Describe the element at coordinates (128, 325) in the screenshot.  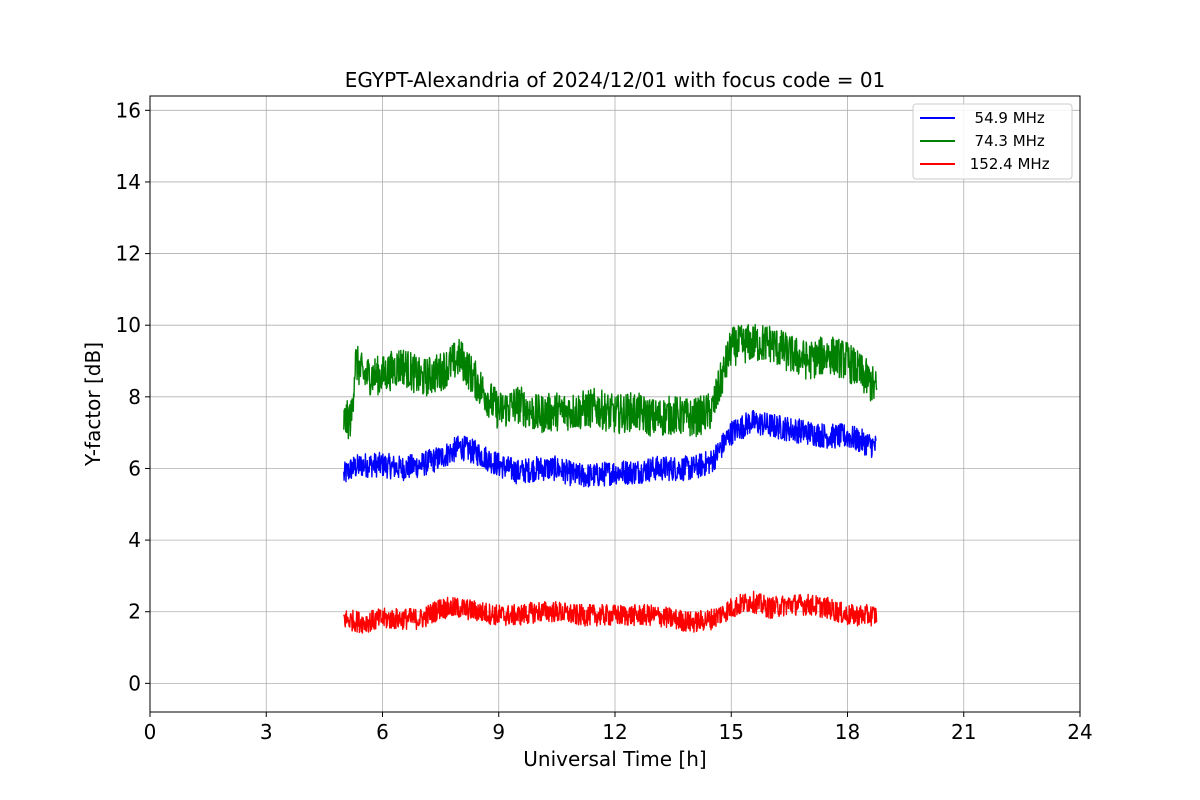
I see `y-tick-label: 10` at that location.